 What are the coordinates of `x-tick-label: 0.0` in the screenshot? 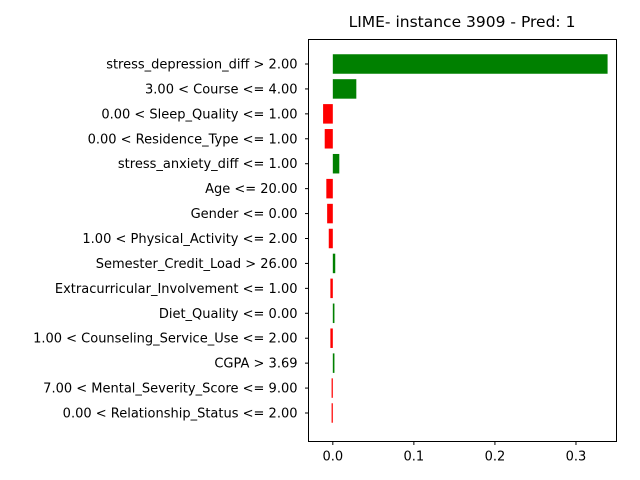 It's located at (332, 457).